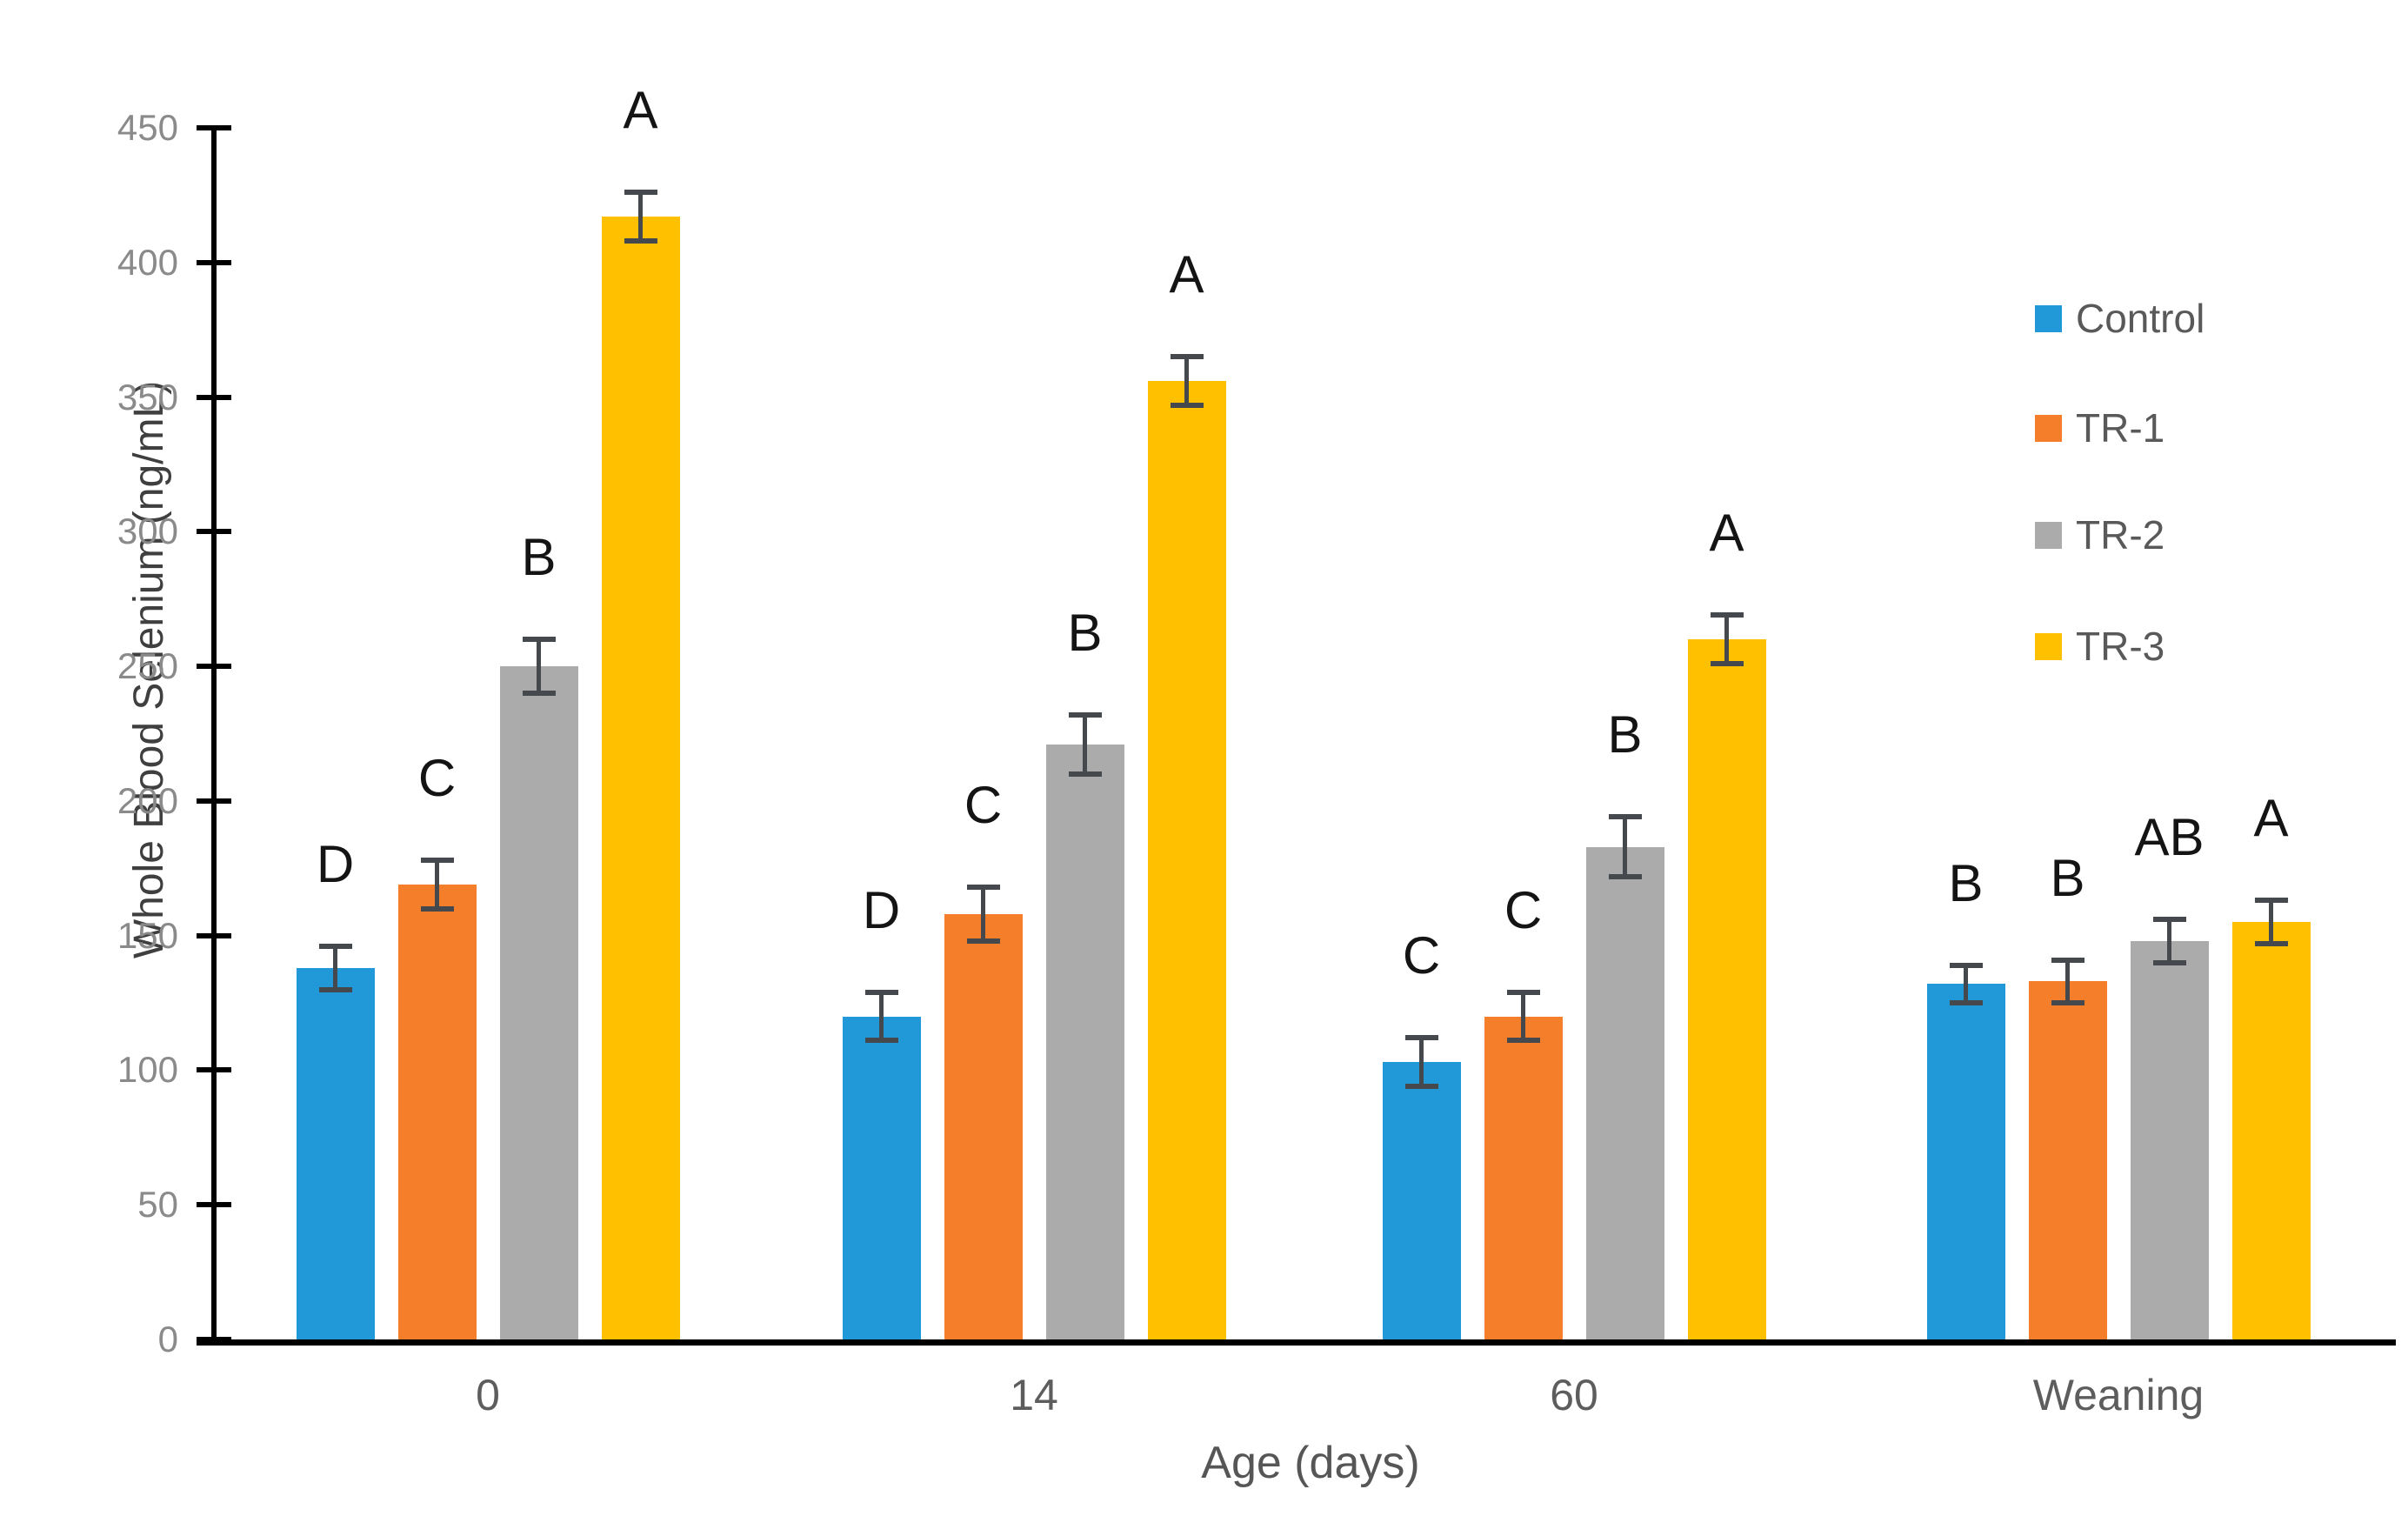  What do you see at coordinates (2121, 646) in the screenshot?
I see `legend-label: TR-3` at bounding box center [2121, 646].